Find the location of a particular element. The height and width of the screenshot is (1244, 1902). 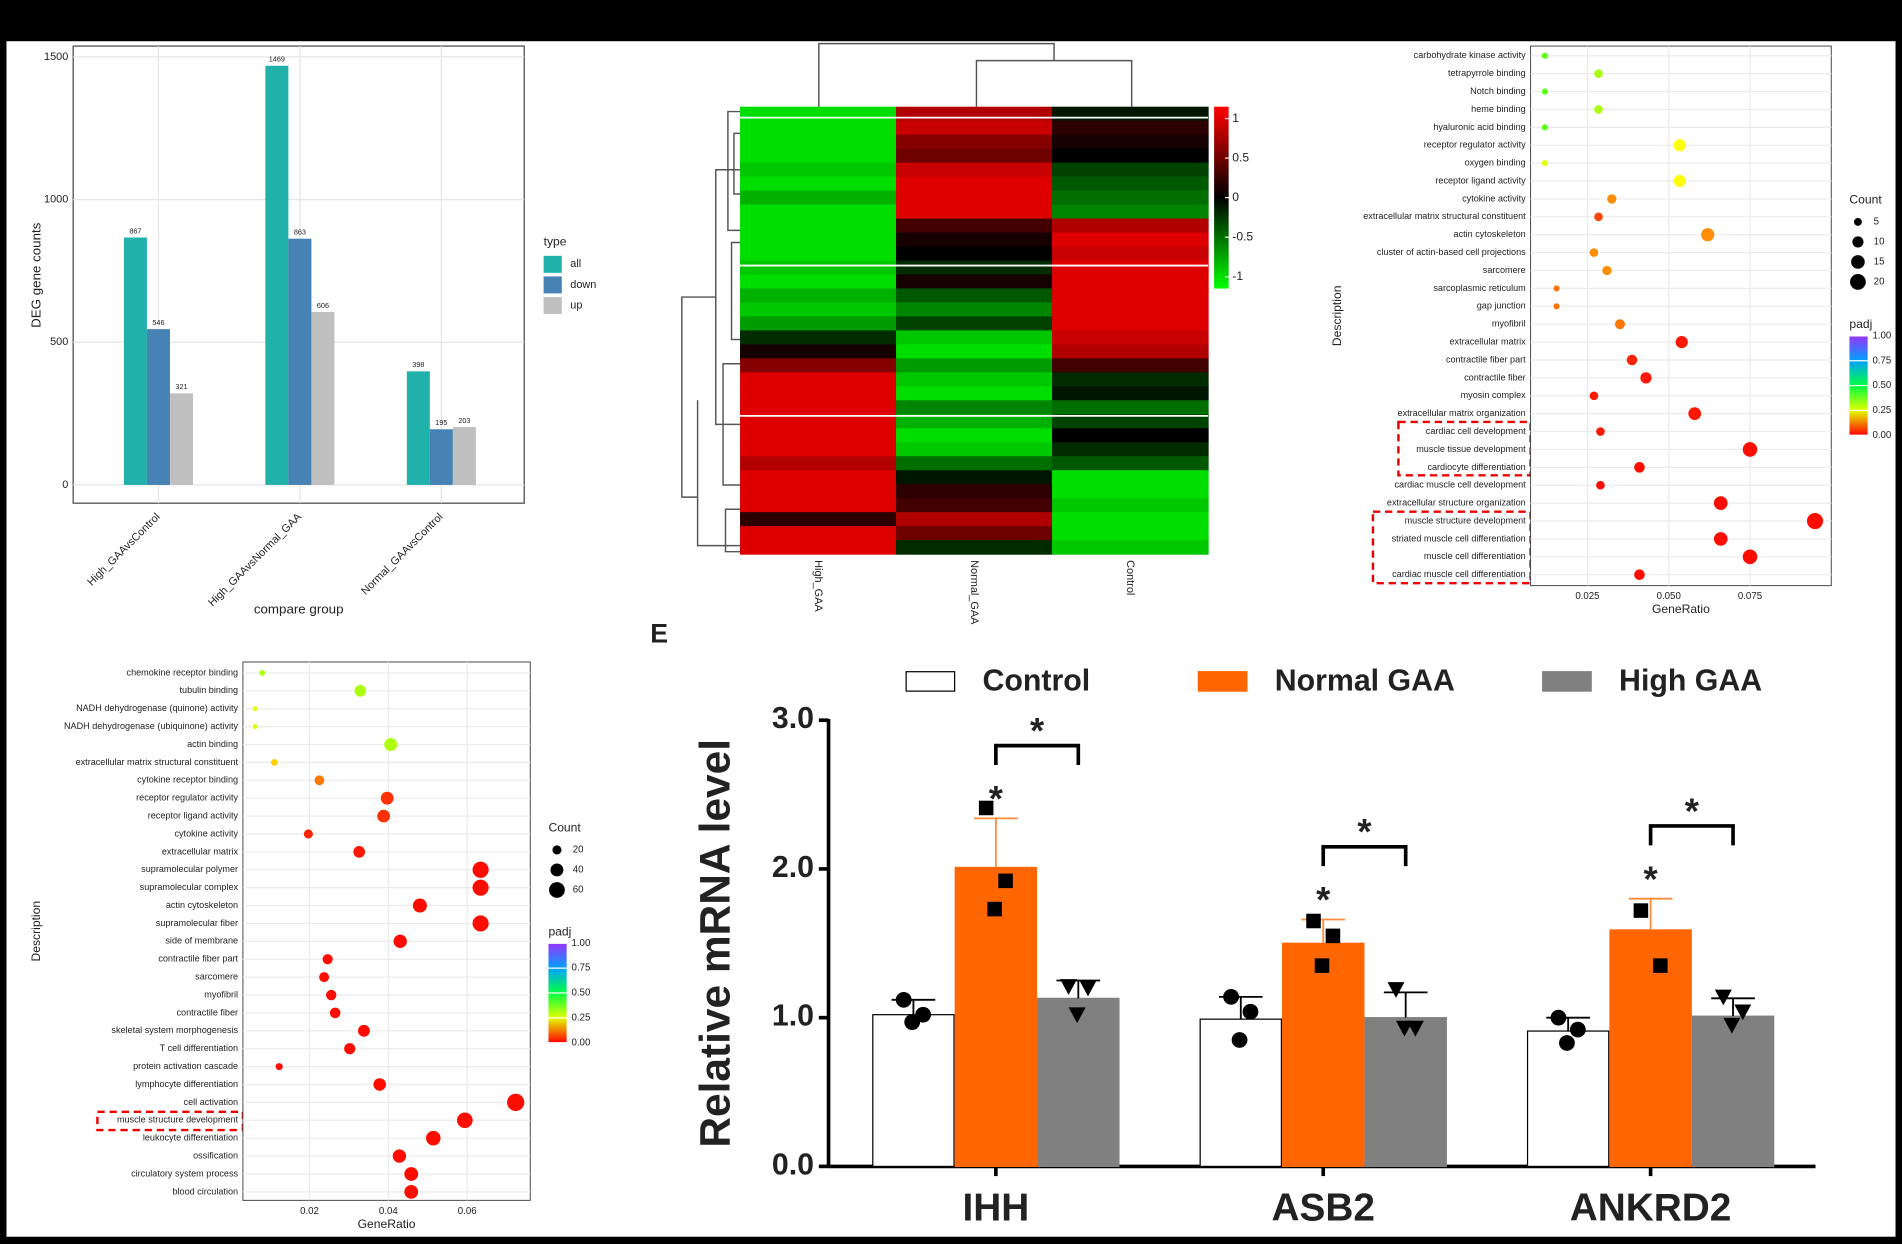

y-axis-title: DEG gene counts is located at coordinates (35, 275).